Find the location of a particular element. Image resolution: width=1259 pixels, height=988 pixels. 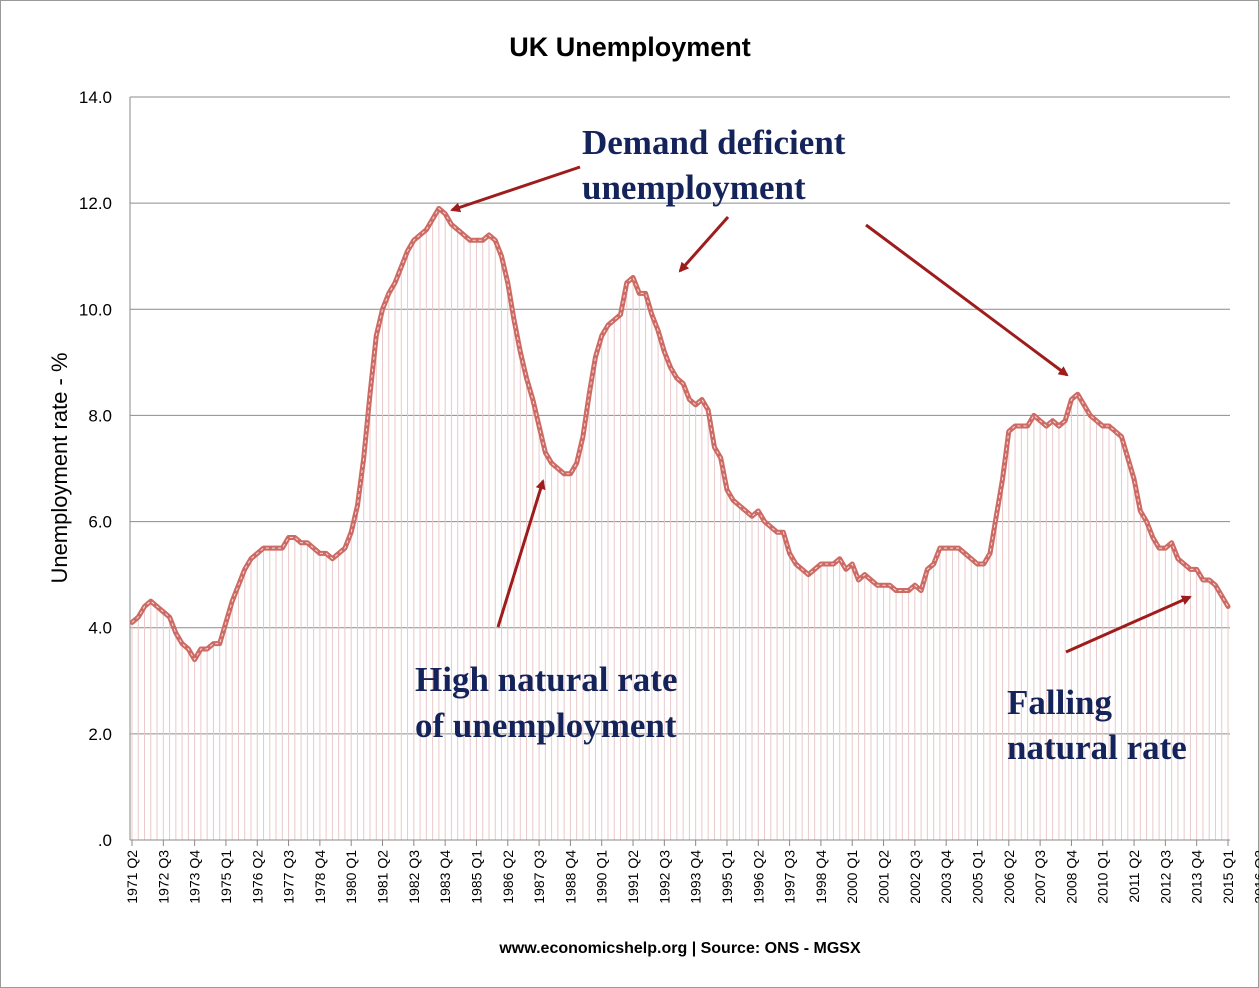

y-tick-labels: .0 2.0 4.0 6.0 8.0 10.0 12.0 14.0 is located at coordinates (95, 469).